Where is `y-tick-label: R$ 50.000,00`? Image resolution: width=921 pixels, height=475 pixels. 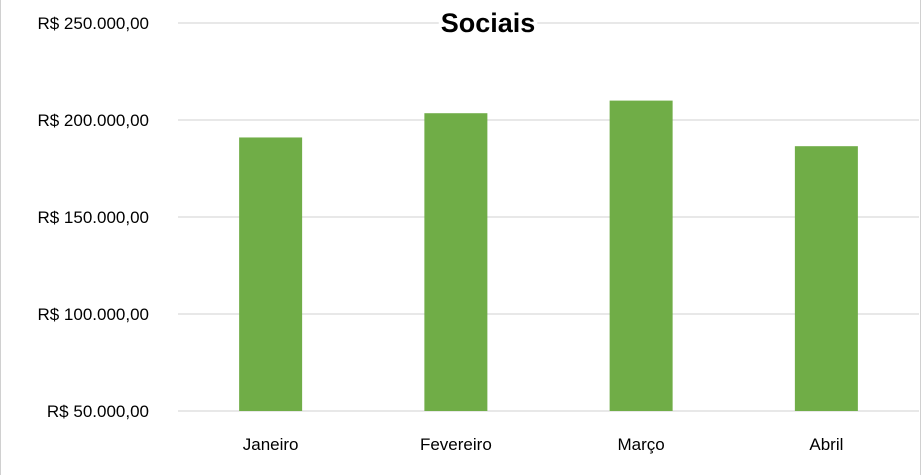
y-tick-label: R$ 50.000,00 is located at coordinates (98, 411).